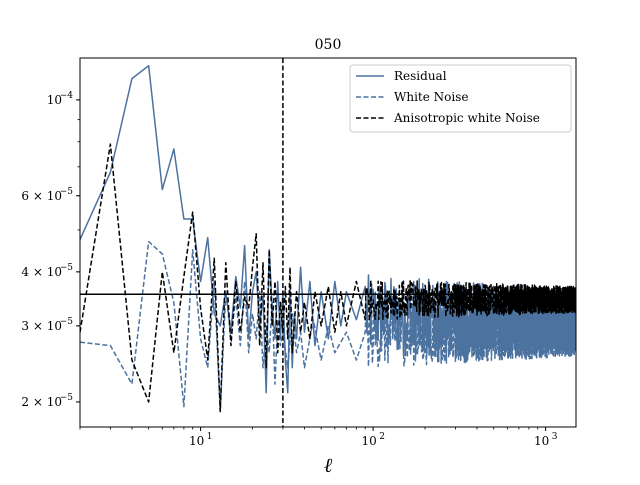 The image size is (640, 485). Describe the element at coordinates (67, 96) in the screenshot. I see `y-tick-exponent: −4` at that location.